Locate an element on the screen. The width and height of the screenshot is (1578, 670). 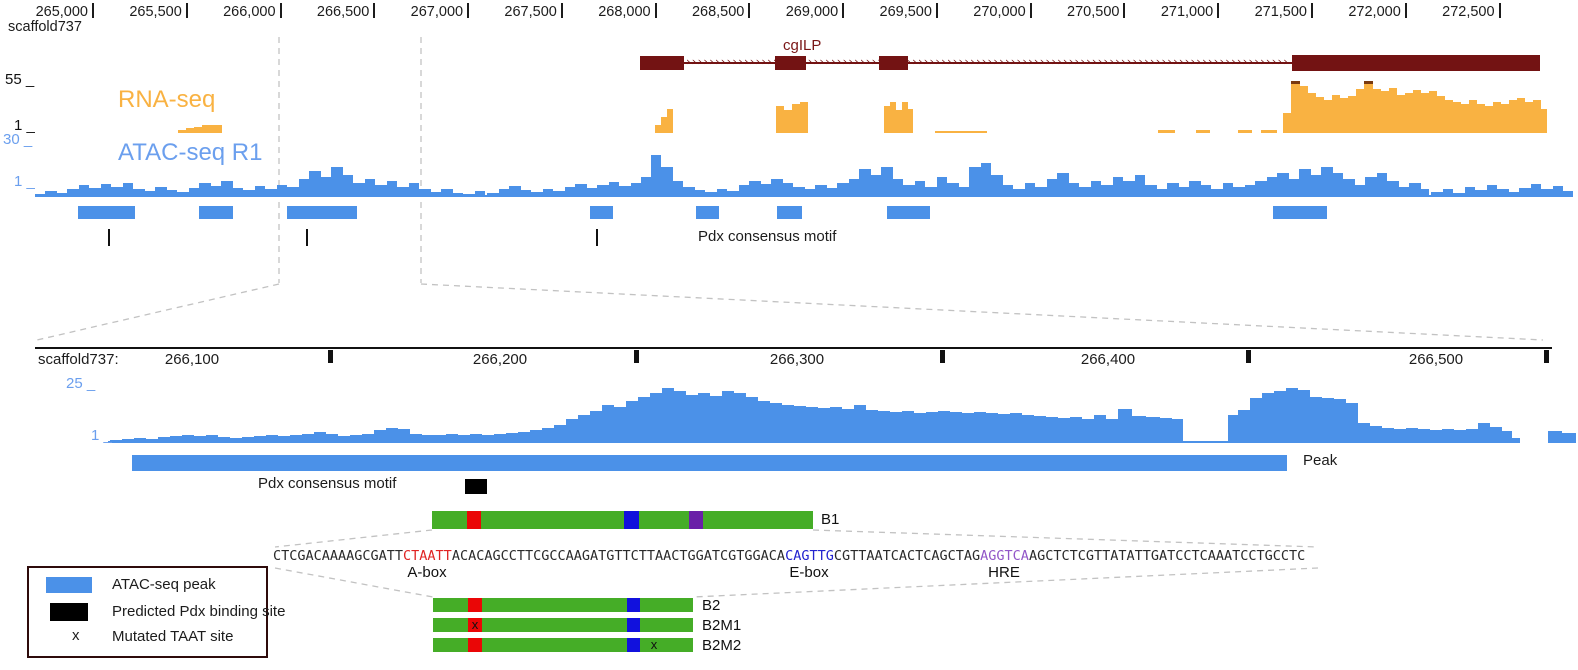
zoom-ruler-line is located at coordinates (793, 348).